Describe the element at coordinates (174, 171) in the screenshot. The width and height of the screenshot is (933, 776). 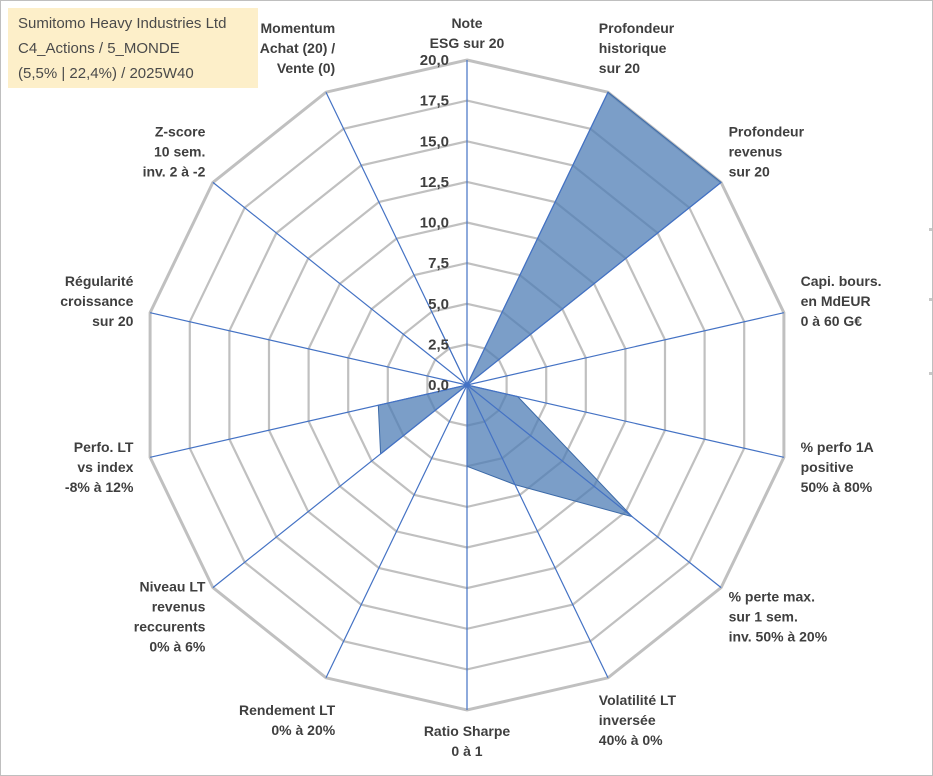
I see `category-label-line: inv. 2 à -2` at that location.